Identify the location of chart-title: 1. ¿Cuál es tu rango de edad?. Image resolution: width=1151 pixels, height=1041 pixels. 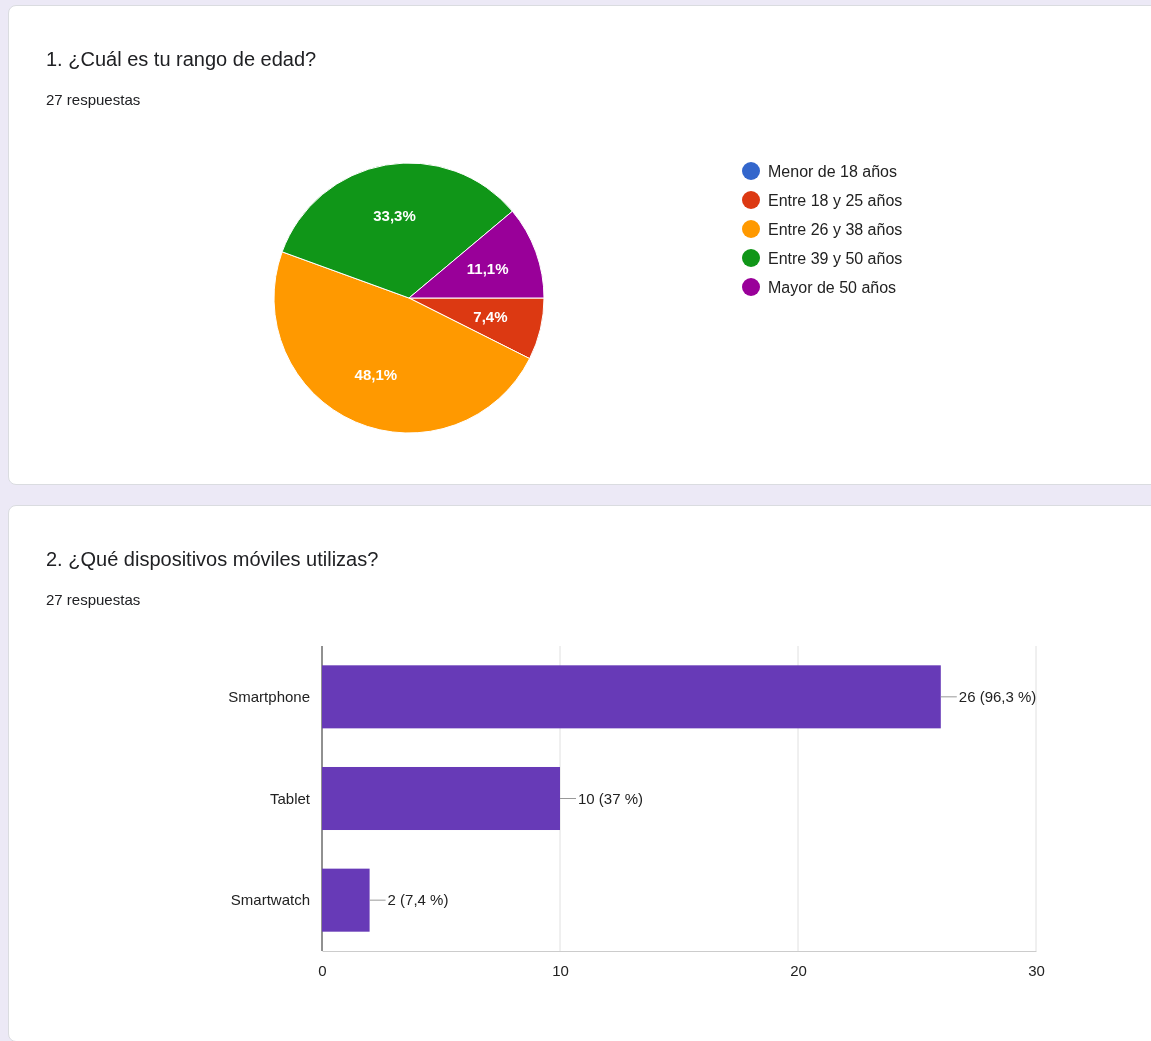
(181, 59).